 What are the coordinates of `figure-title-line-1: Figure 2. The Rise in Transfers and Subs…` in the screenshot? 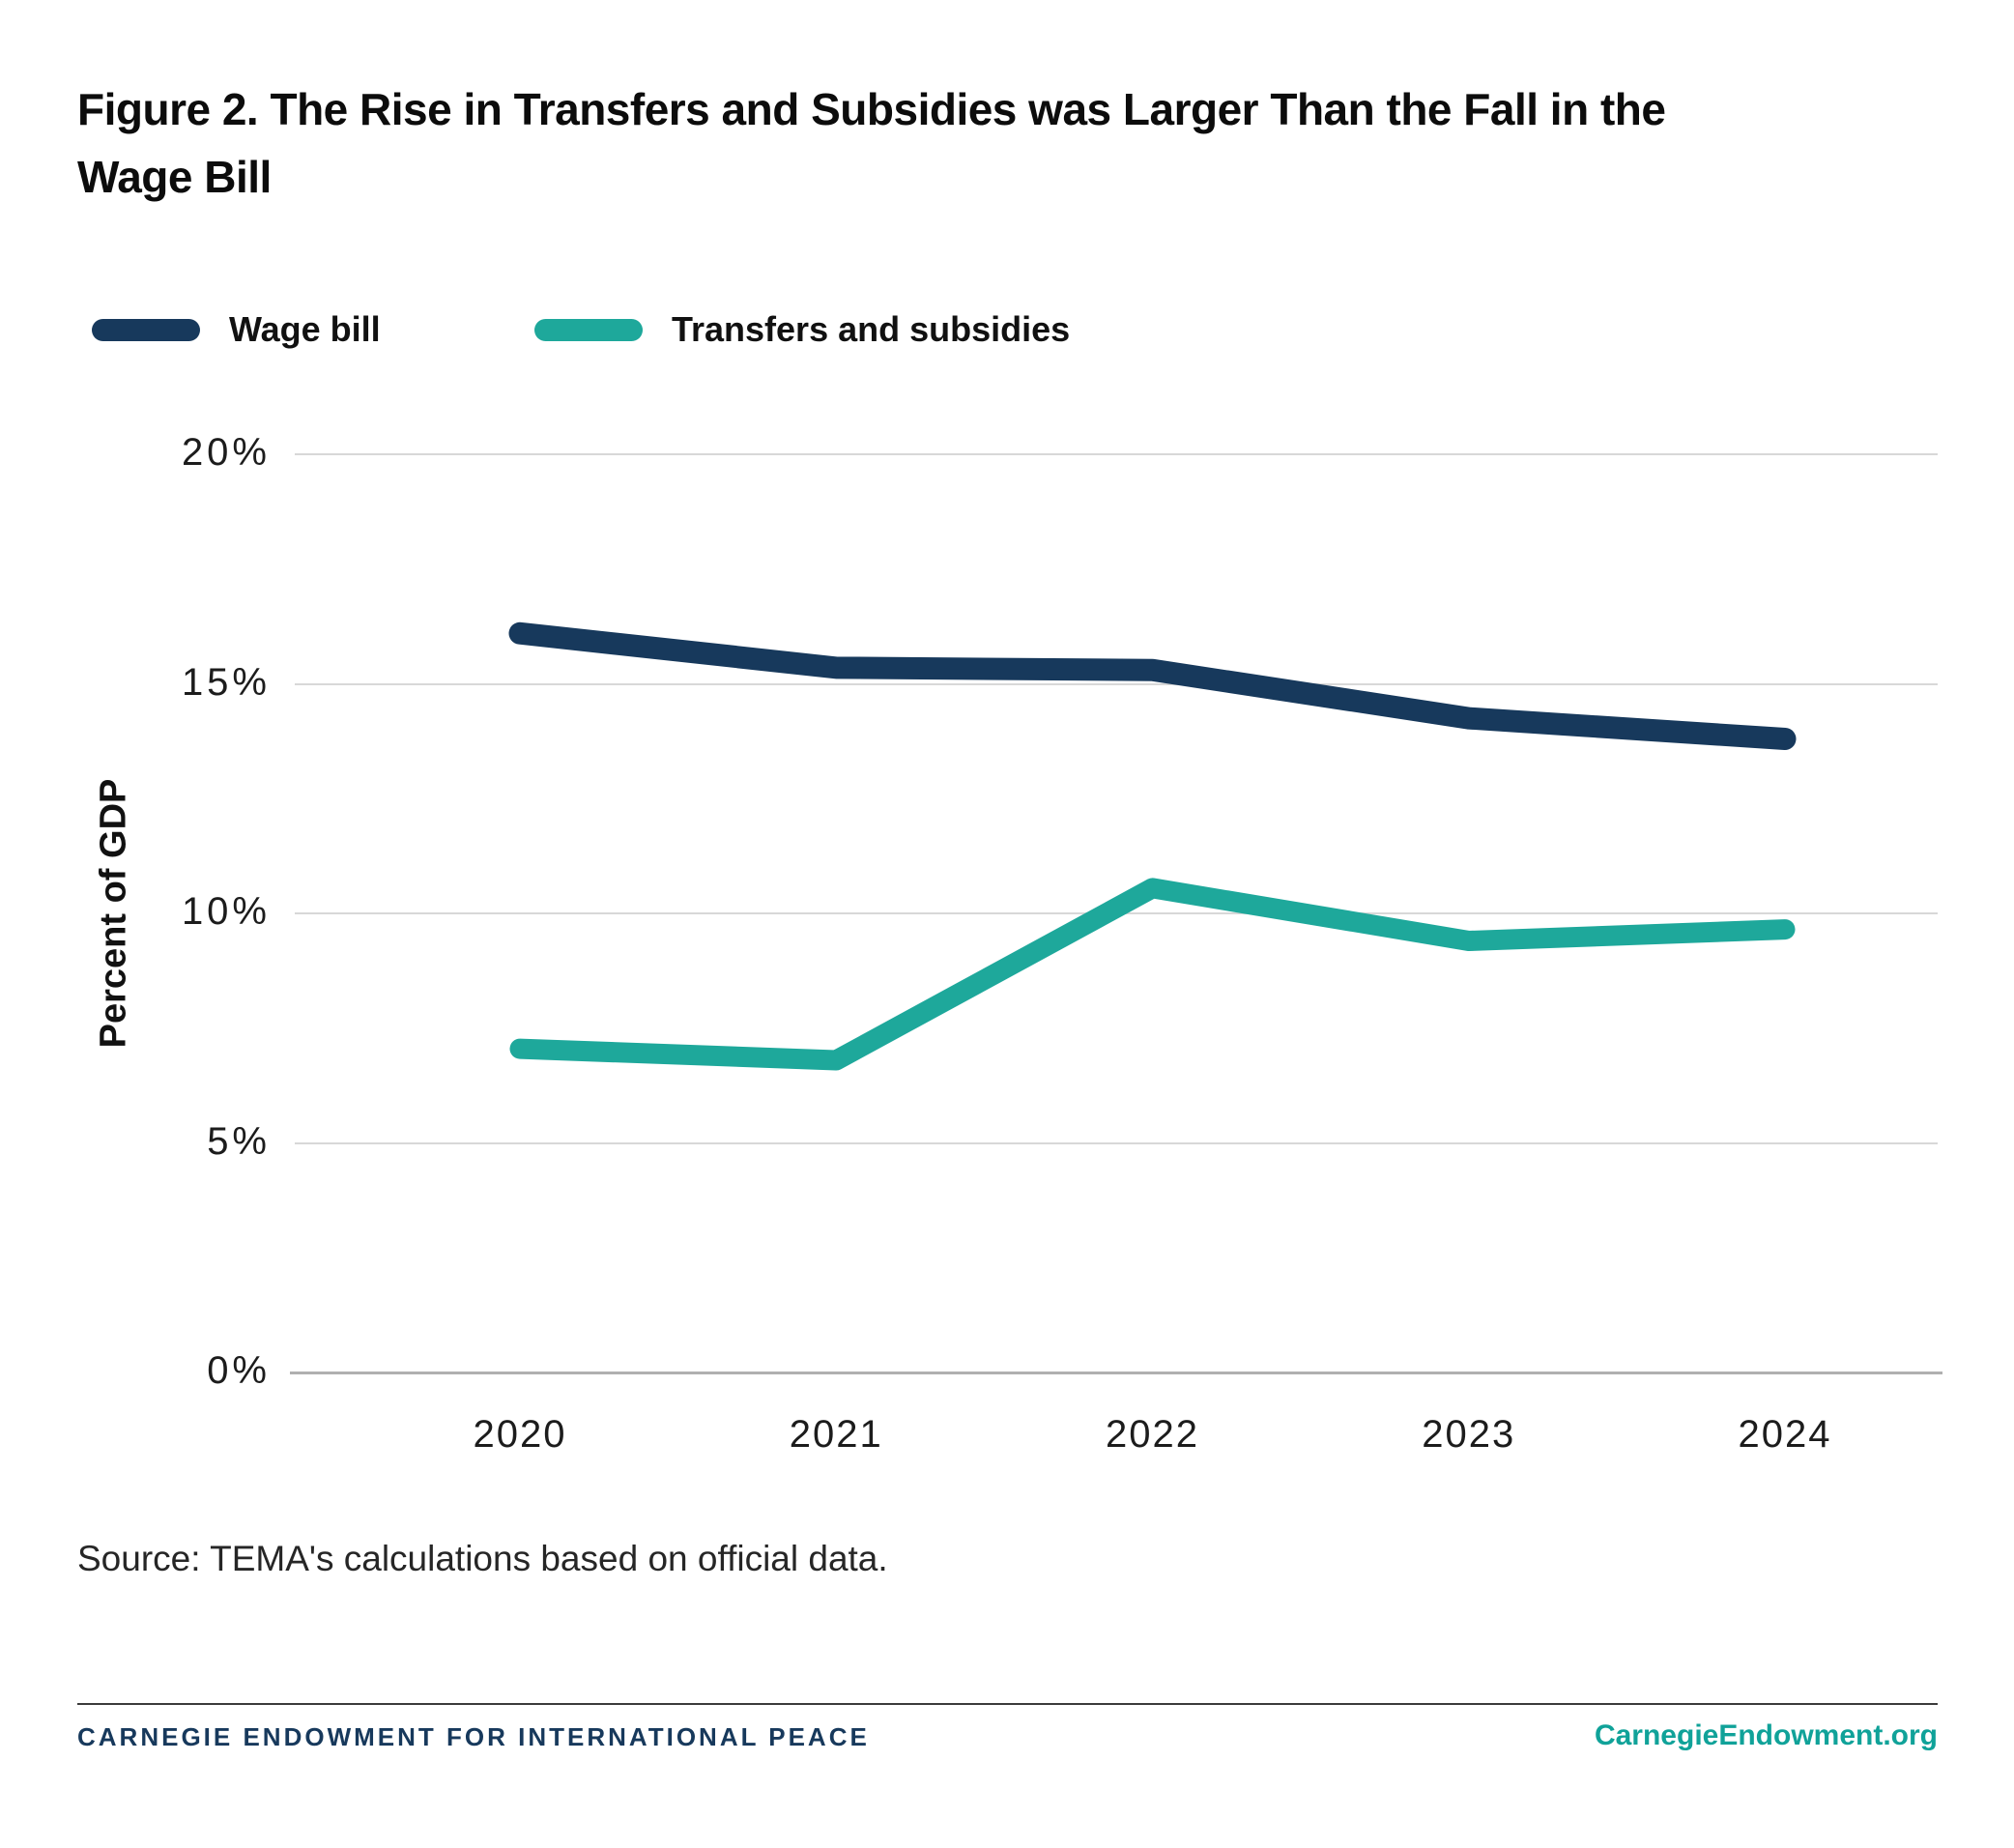 It's located at (871, 109).